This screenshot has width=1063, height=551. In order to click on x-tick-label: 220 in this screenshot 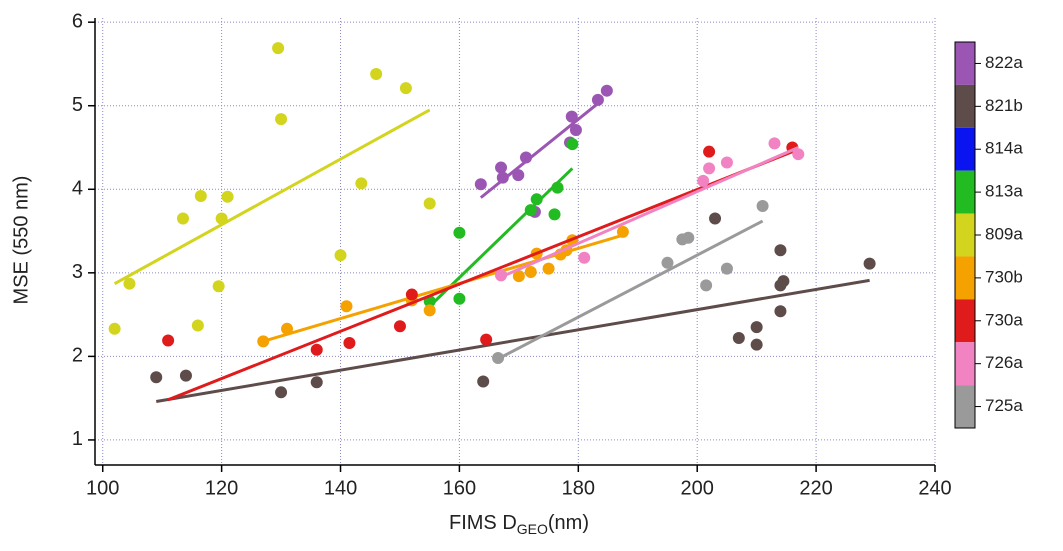, I will do `click(815, 488)`.